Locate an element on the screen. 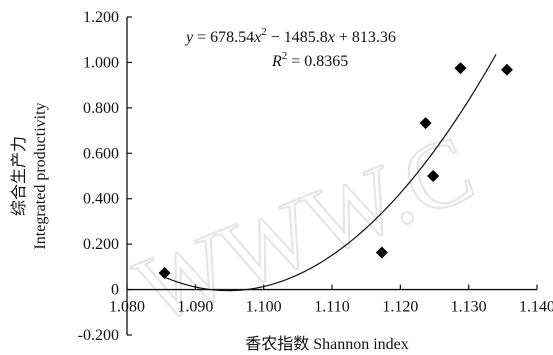 Image resolution: width=553 pixels, height=355 pixels. eq-coef-a: = 678.54 is located at coordinates (223, 37).